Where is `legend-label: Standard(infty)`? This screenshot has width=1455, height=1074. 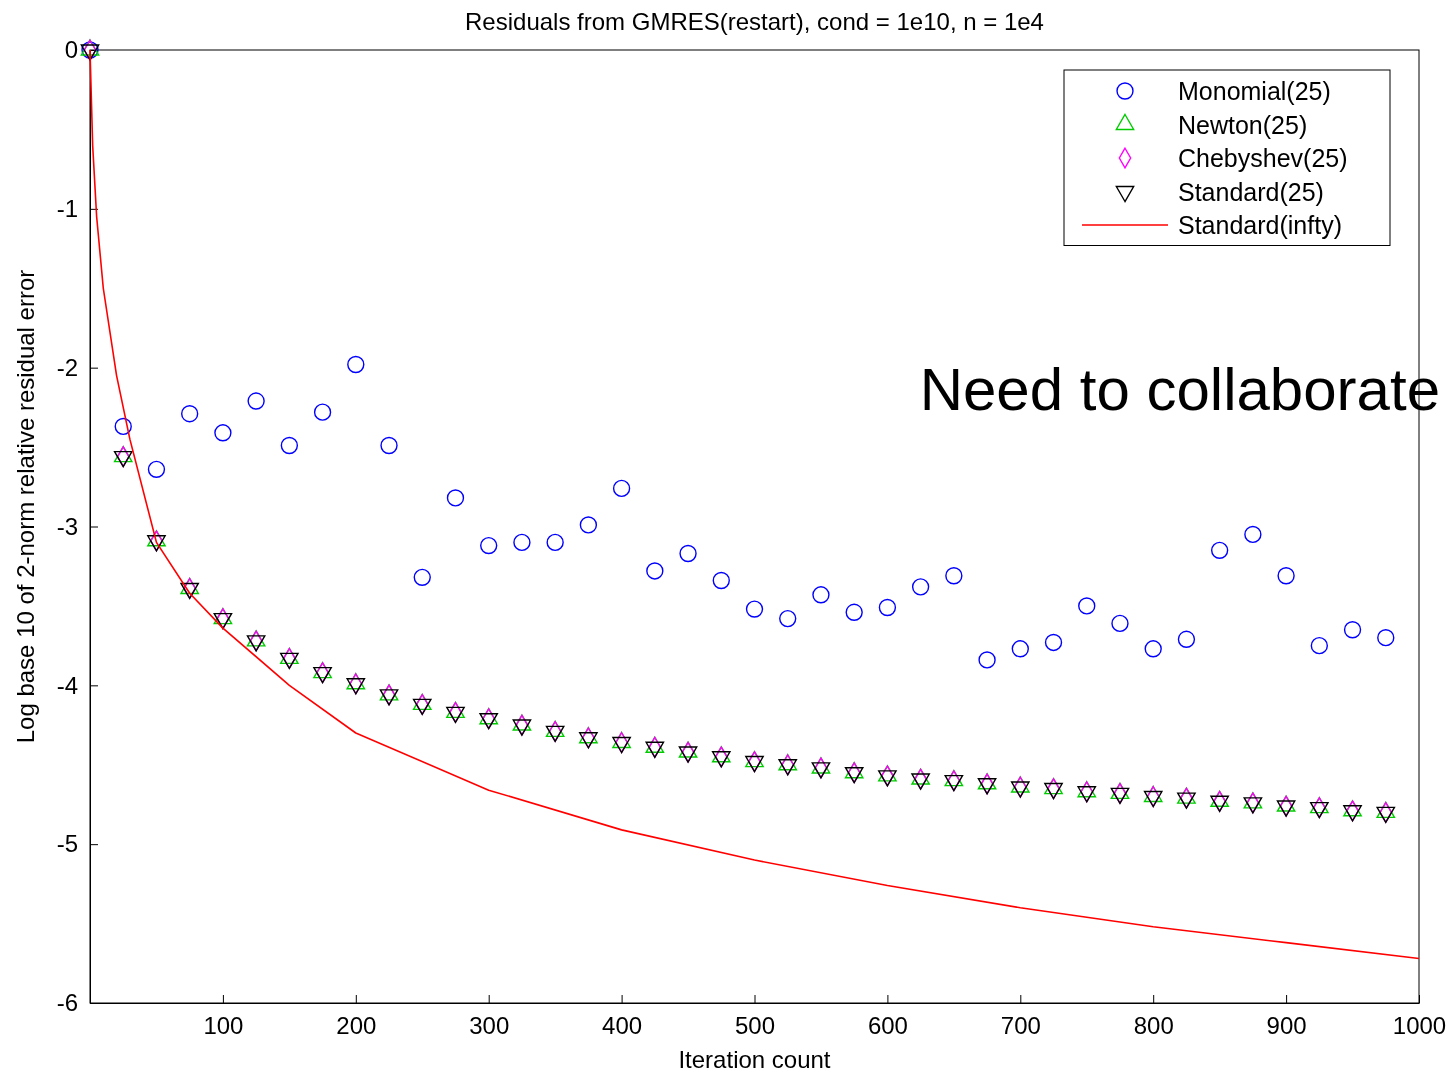
legend-label: Standard(infty) is located at coordinates (1260, 225).